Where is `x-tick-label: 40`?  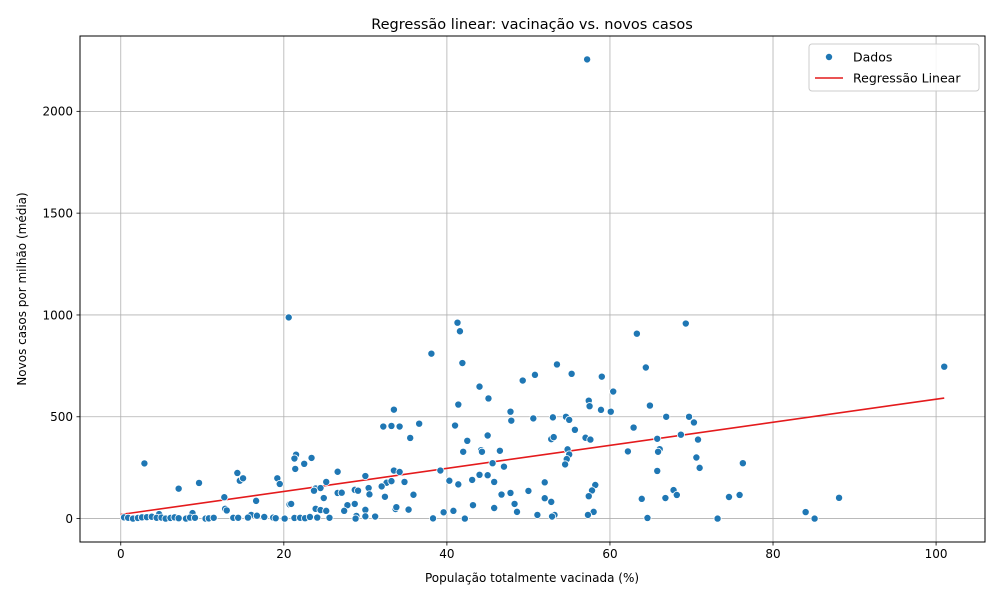
x-tick-label: 40 is located at coordinates (446, 554).